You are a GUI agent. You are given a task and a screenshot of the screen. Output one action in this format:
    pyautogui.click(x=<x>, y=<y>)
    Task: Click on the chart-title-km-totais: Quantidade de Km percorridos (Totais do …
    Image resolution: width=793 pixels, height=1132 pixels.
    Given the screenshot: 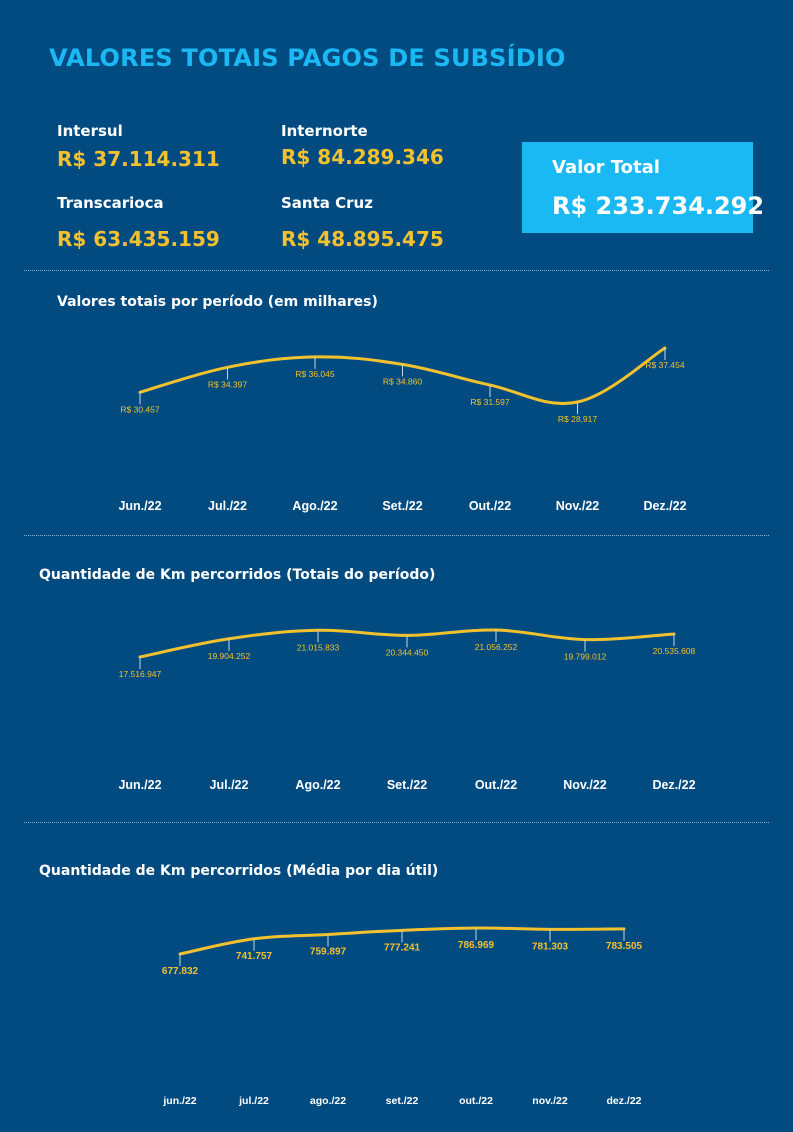 What is the action you would take?
    pyautogui.click(x=237, y=575)
    